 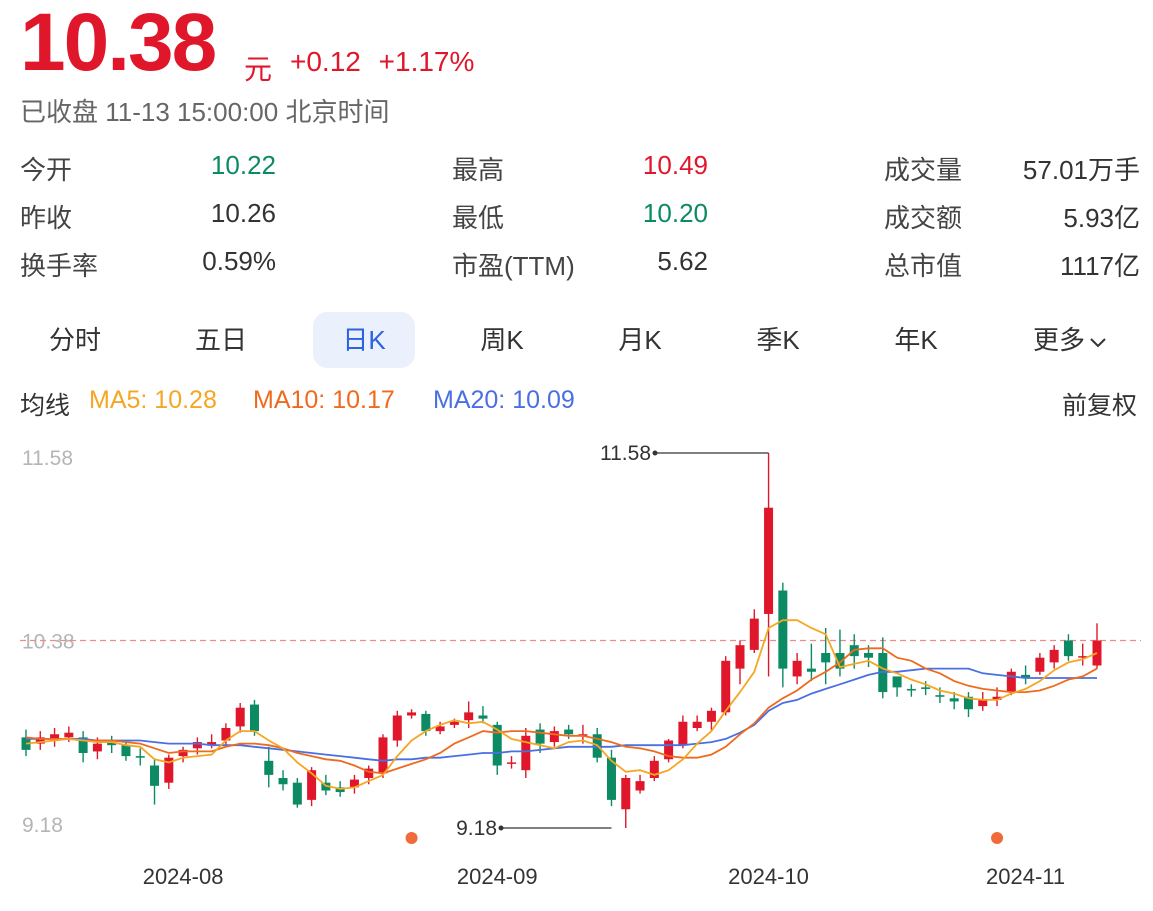 What do you see at coordinates (426, 61) in the screenshot?
I see `change-percent: +1.17%` at bounding box center [426, 61].